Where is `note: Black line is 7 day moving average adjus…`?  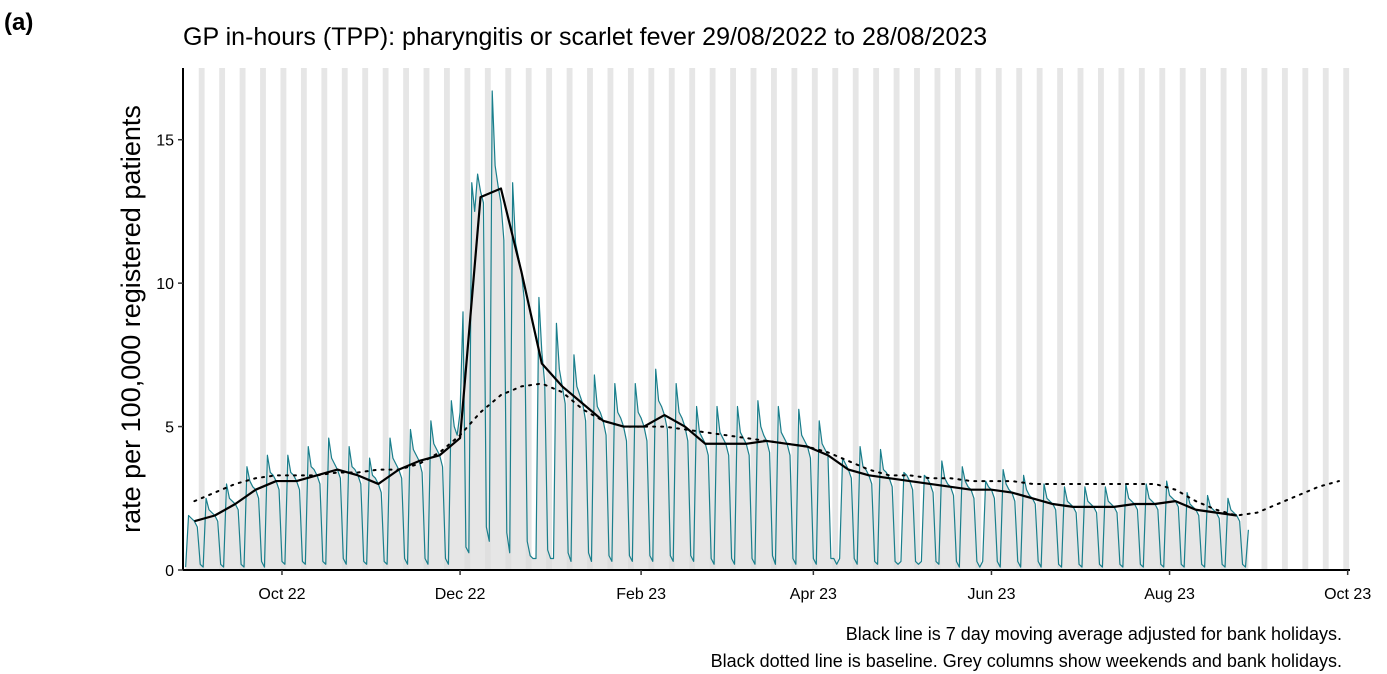 note: Black line is 7 day moving average adjus… is located at coordinates (1094, 634).